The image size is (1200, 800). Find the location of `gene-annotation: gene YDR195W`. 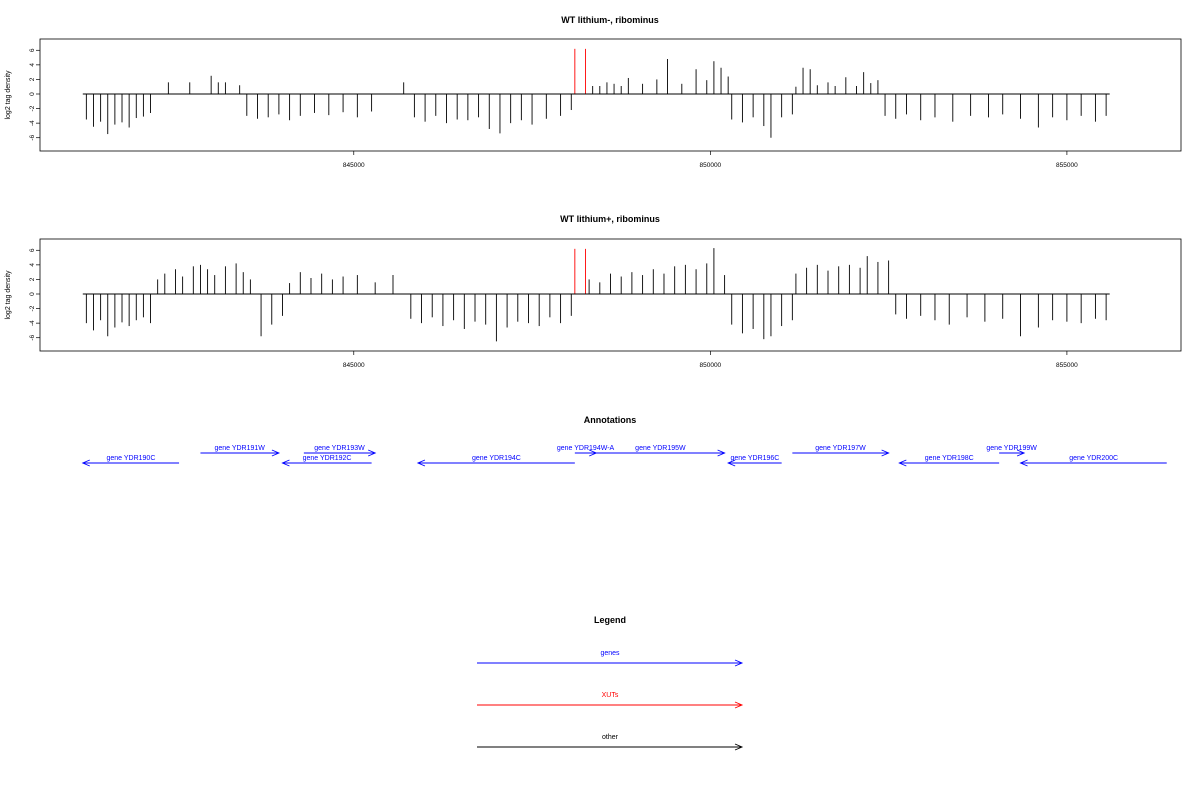

gene-annotation: gene YDR195W is located at coordinates (661, 451).